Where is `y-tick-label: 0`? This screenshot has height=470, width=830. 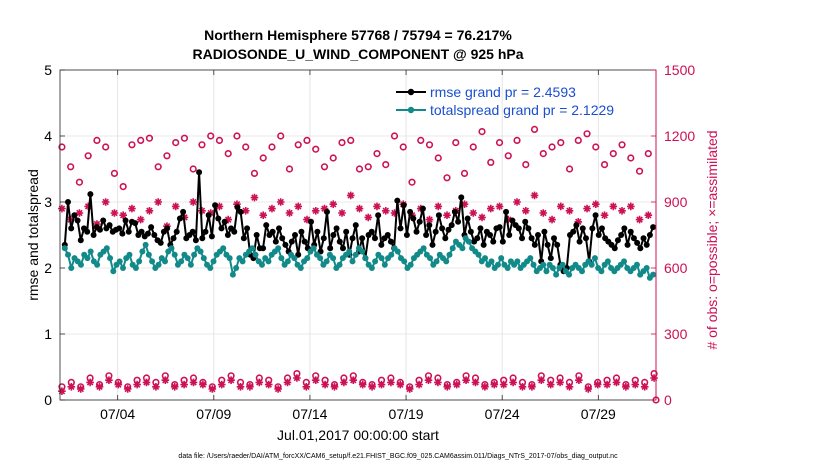
y-tick-label: 0 is located at coordinates (48, 400).